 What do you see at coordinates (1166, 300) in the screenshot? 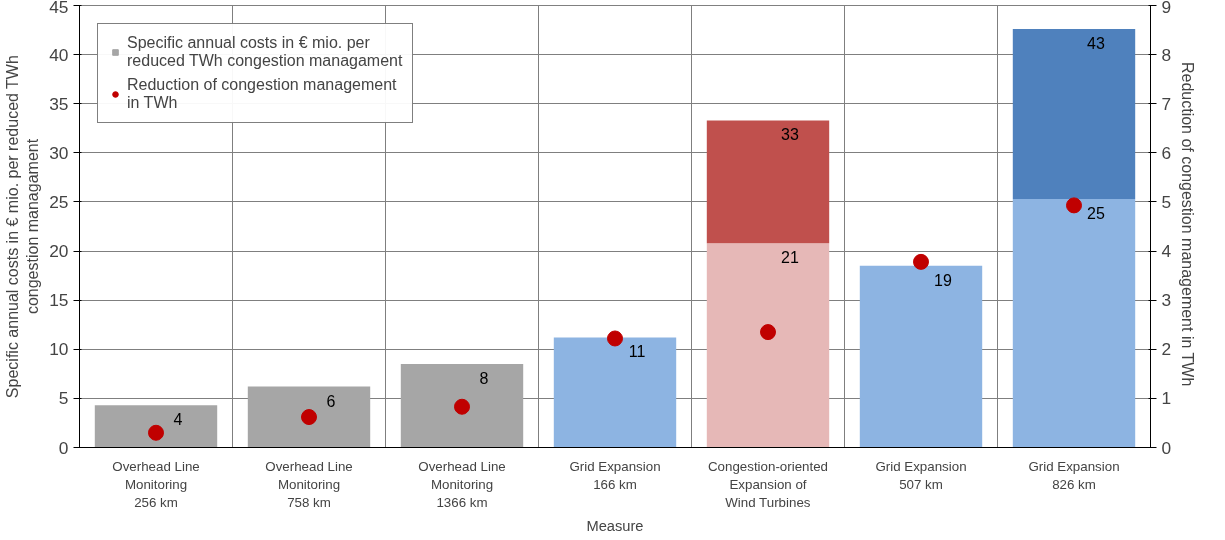
I see `y2-tick-label: 3` at bounding box center [1166, 300].